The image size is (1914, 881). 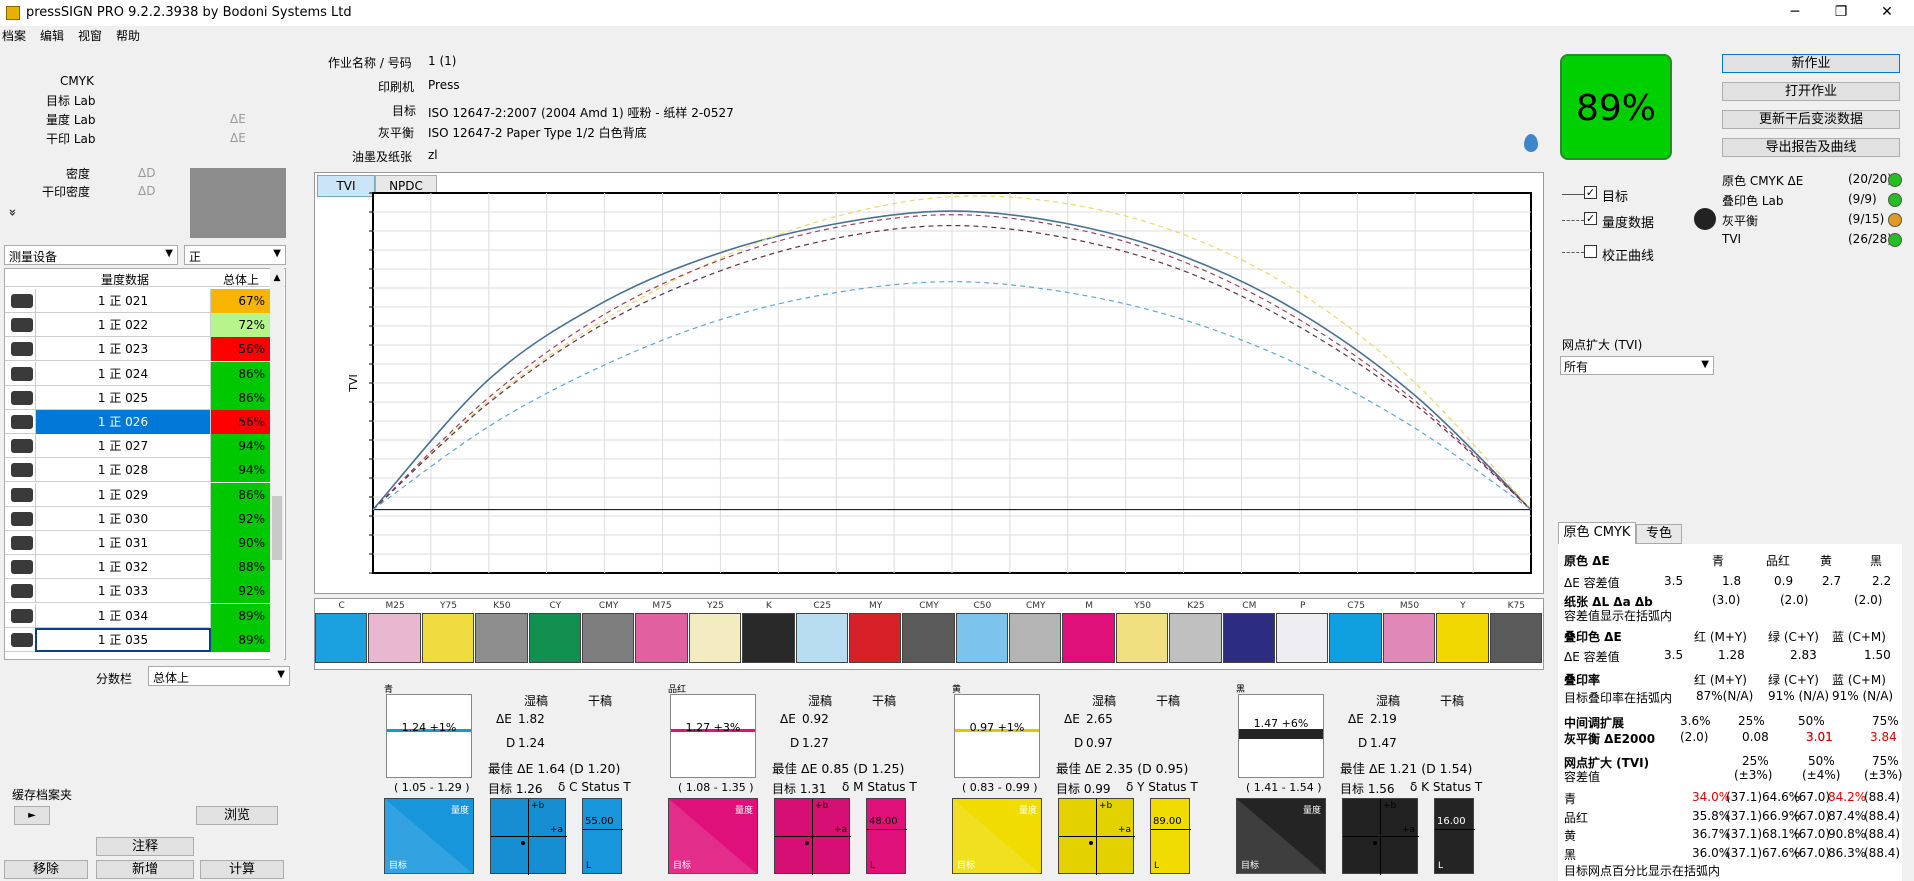 What do you see at coordinates (12, 212) in the screenshot?
I see `expand-icon: »` at bounding box center [12, 212].